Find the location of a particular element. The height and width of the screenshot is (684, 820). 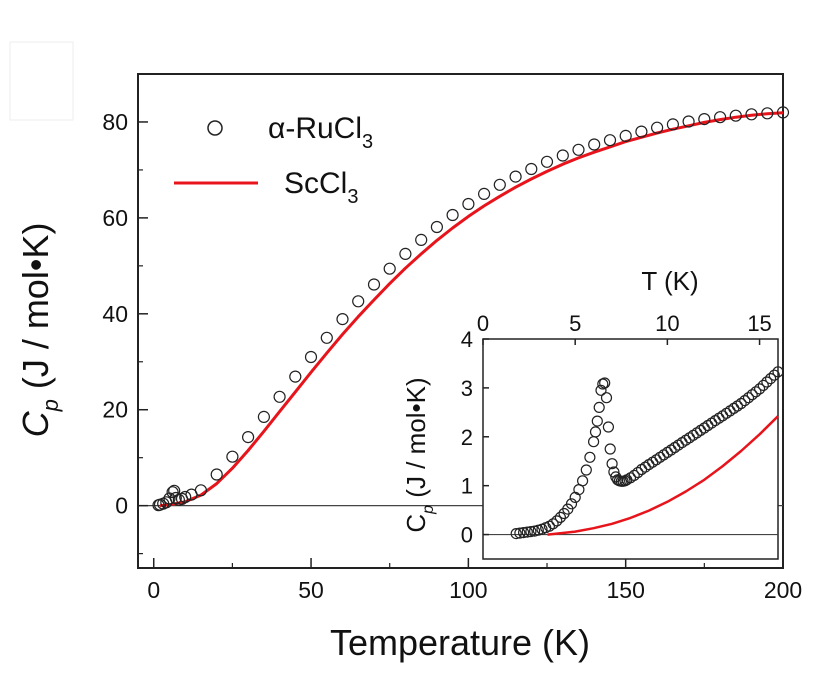

main-x-tick-label: 150 is located at coordinates (625, 590).